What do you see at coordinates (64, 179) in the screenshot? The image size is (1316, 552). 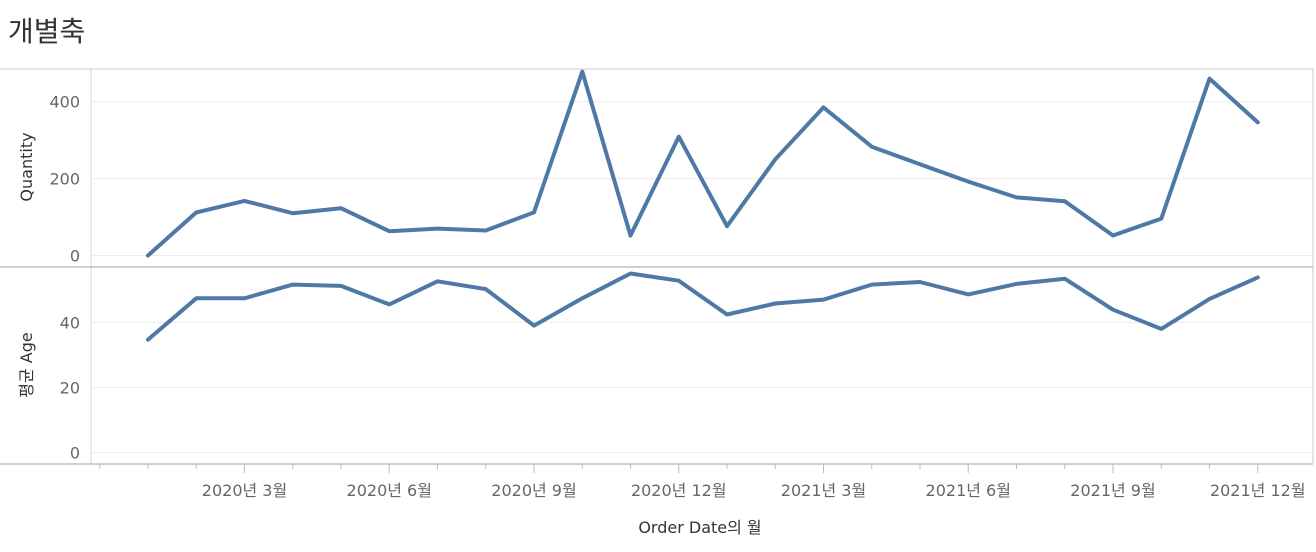 I see `y-tick-label: 200` at bounding box center [64, 179].